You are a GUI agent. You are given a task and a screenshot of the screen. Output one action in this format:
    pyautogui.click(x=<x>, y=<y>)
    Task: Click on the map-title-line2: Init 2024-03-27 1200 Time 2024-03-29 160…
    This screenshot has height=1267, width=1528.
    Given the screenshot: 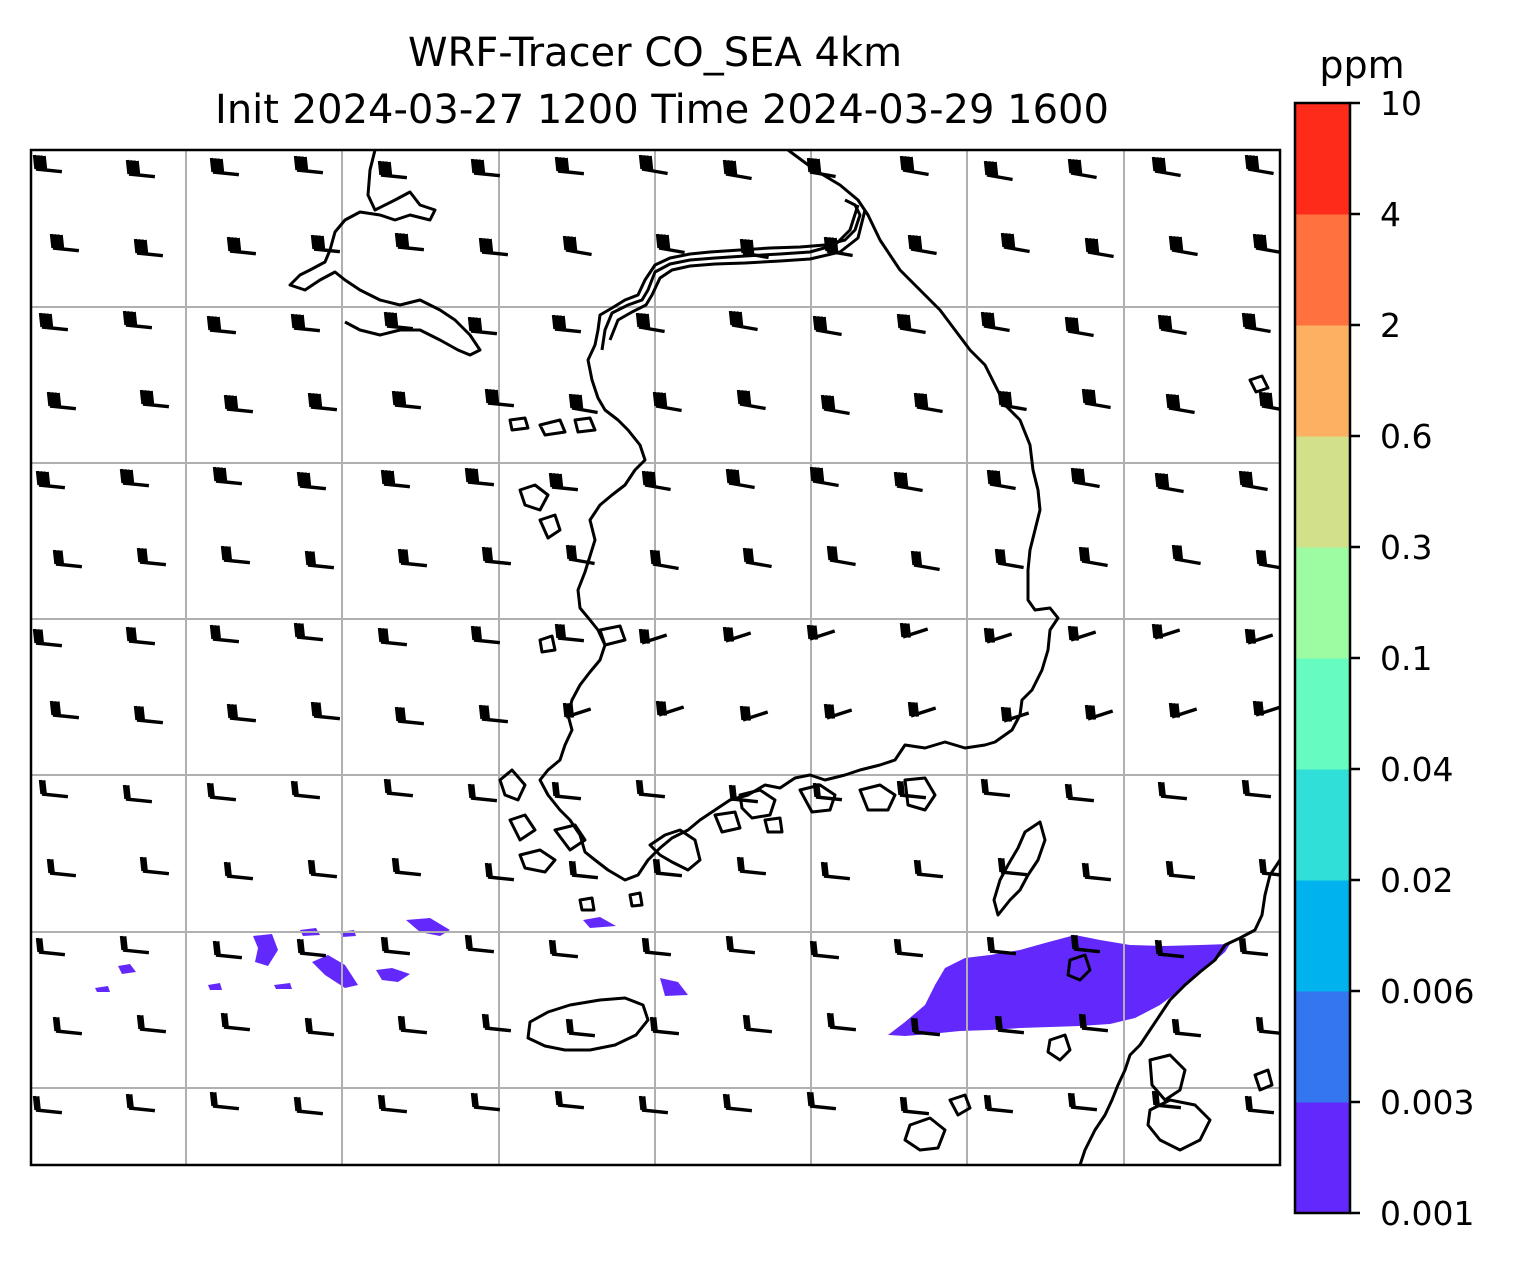 What is the action you would take?
    pyautogui.click(x=662, y=110)
    